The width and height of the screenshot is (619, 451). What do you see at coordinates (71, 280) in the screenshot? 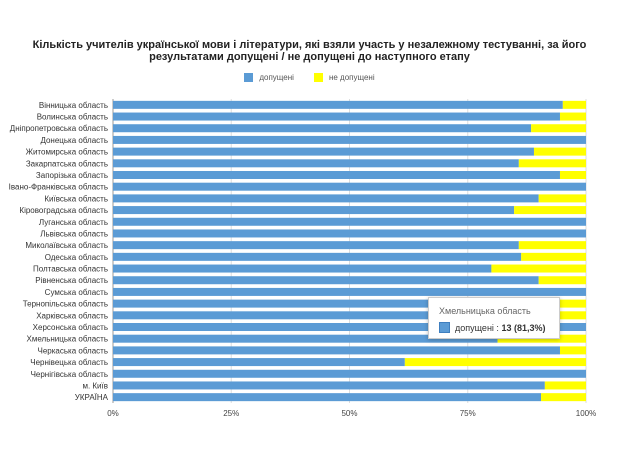
I see `category-label: Рівненська область` at bounding box center [71, 280].